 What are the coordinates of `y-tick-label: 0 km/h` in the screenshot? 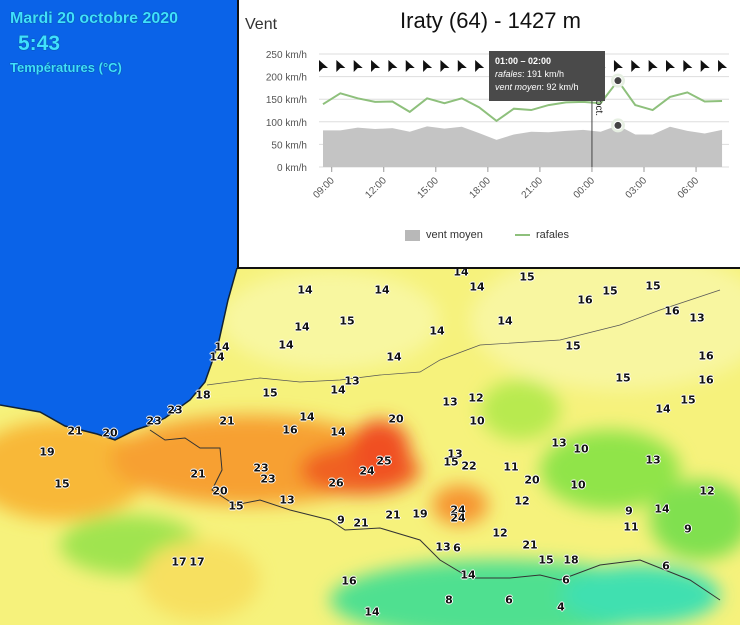 It's located at (292, 168).